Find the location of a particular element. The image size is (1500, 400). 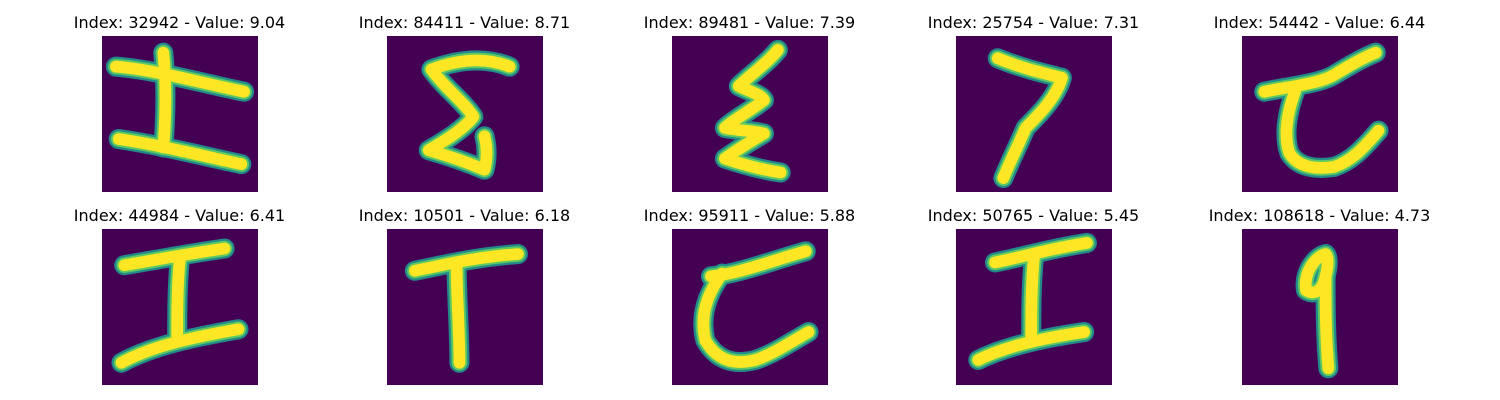

image-cell: Index: 32942 - Value: 9.04 is located at coordinates (179, 108).